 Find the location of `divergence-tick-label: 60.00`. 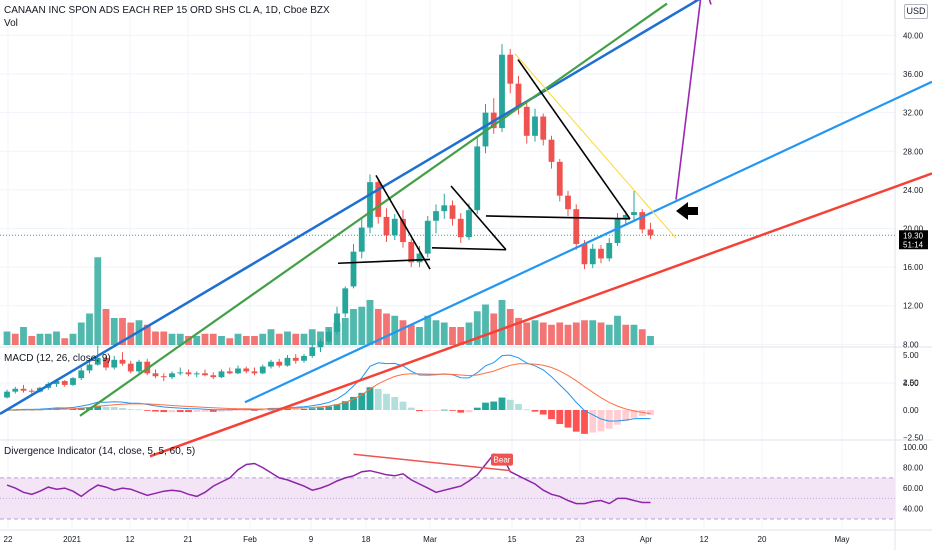

divergence-tick-label: 60.00 is located at coordinates (913, 488).